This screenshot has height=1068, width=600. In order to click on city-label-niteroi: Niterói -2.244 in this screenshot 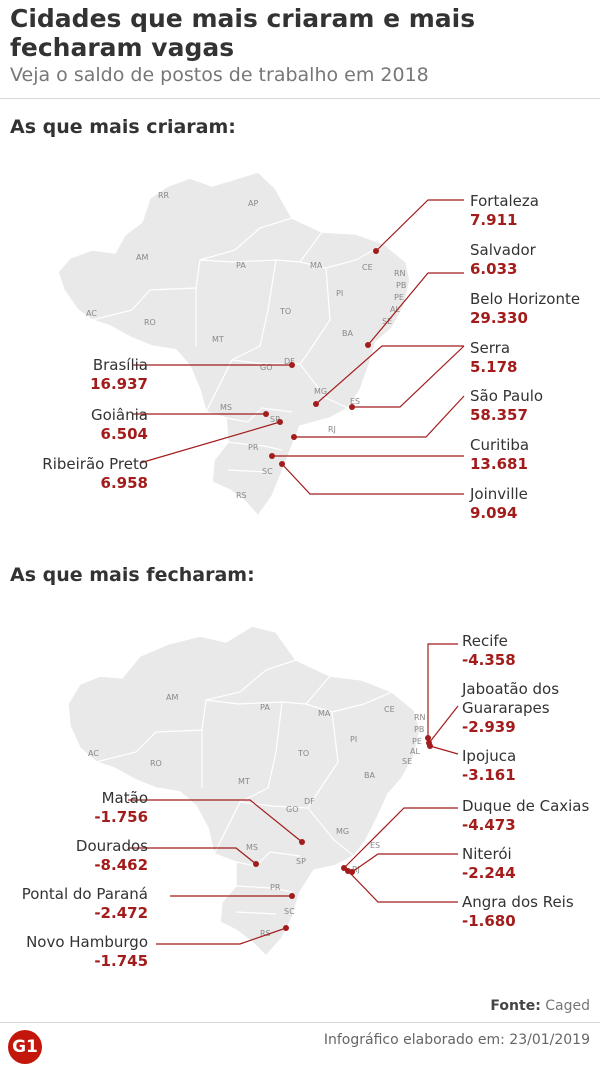, I will do `click(489, 864)`.